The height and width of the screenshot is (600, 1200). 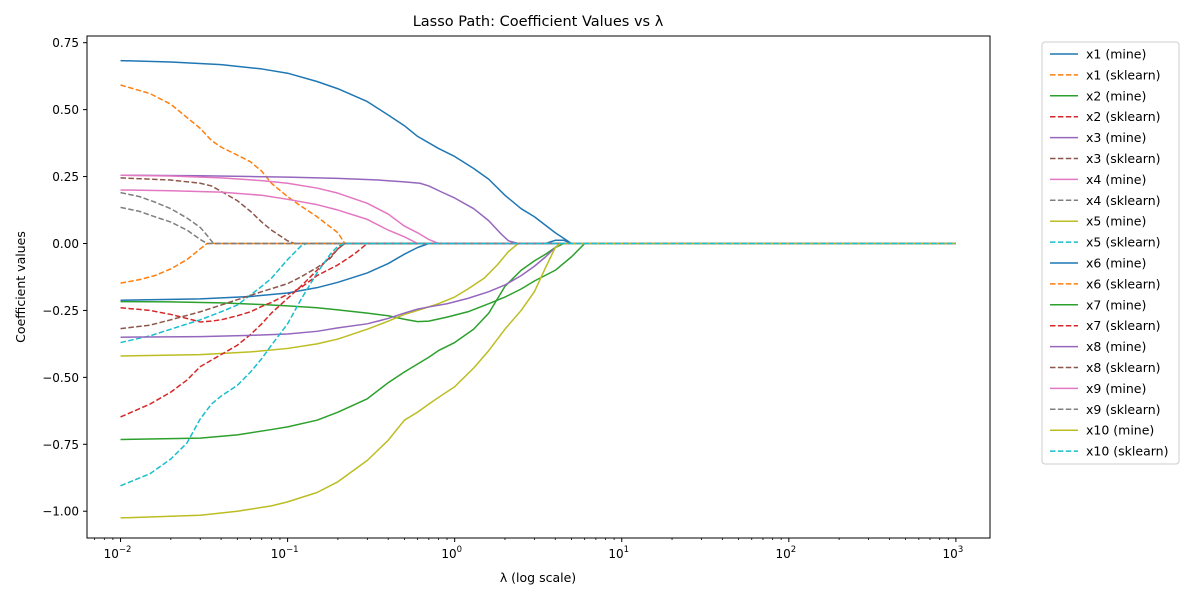 What do you see at coordinates (1123, 200) in the screenshot?
I see `legend-label-8: x4 (sklearn)` at bounding box center [1123, 200].